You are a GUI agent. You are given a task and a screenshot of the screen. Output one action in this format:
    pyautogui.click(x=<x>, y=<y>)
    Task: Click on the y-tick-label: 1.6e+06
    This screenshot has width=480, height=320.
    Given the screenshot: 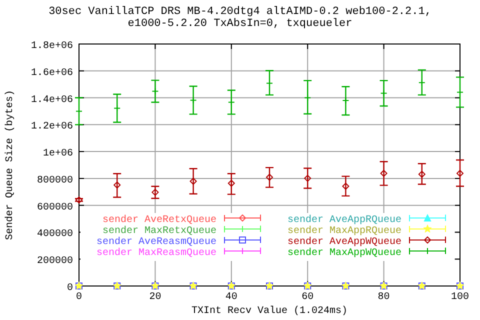 What is the action you would take?
    pyautogui.click(x=51, y=73)
    